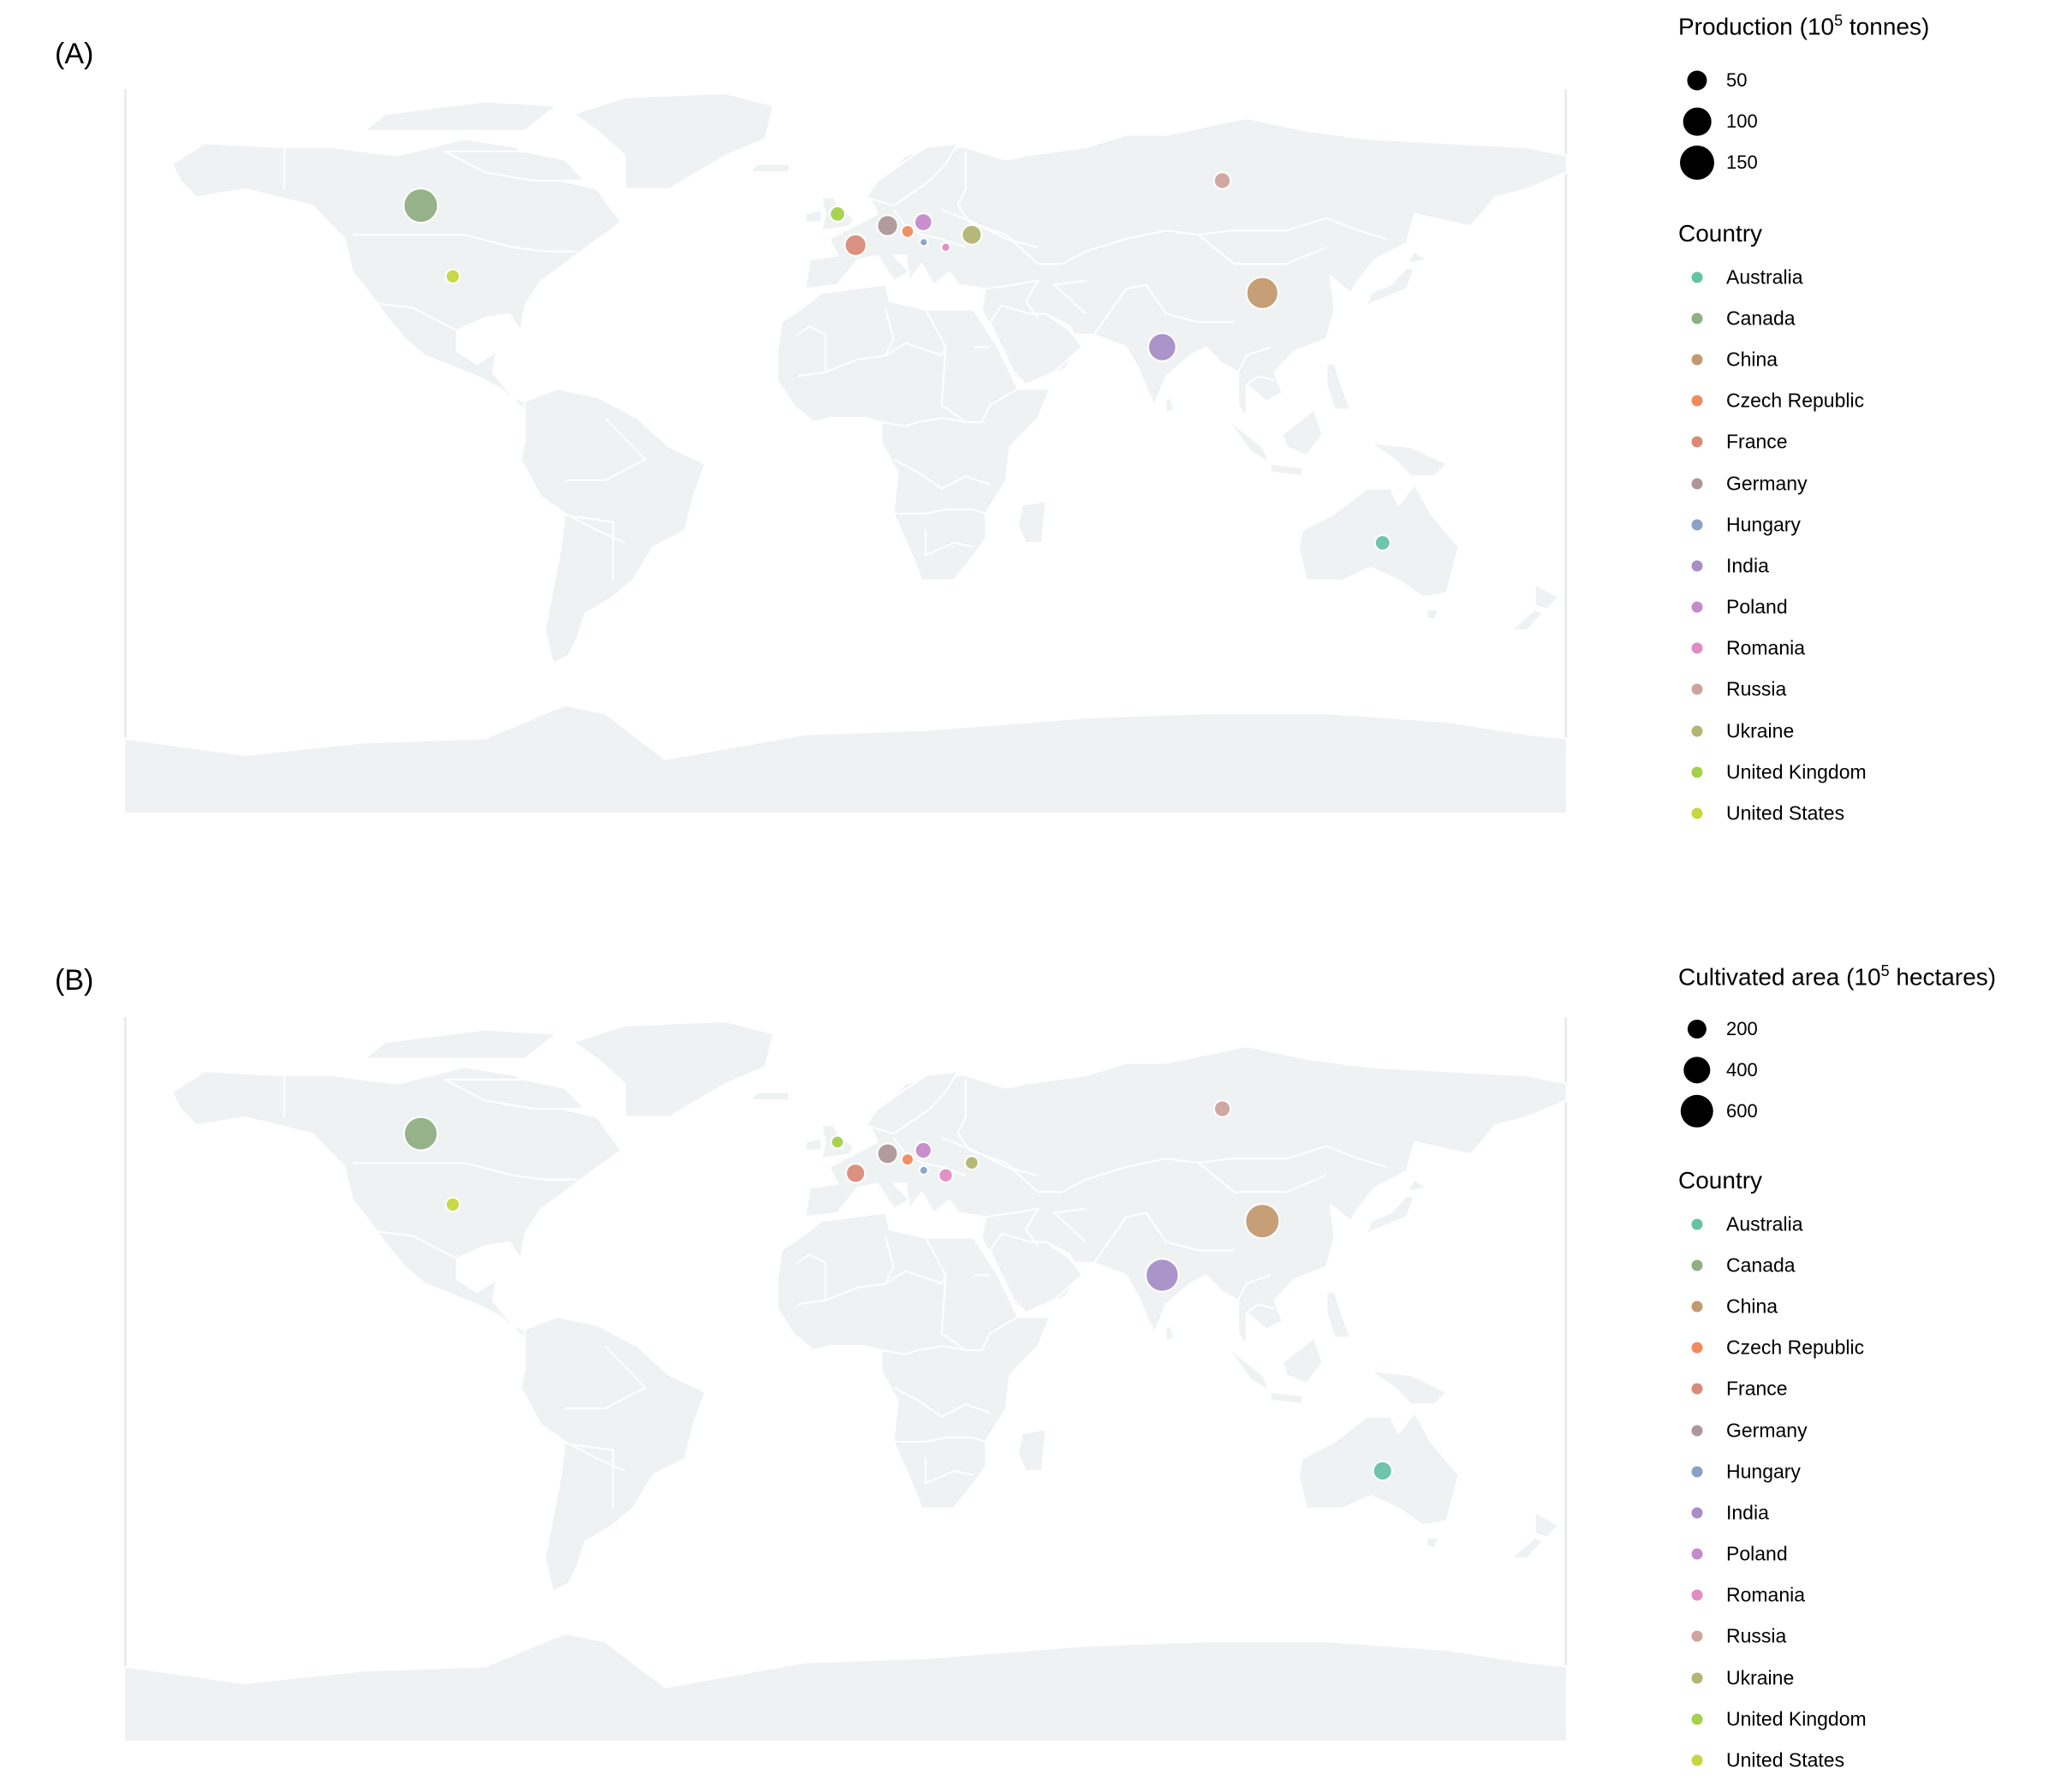  I want to click on country-legend-label: United Kingdom, so click(1796, 771).